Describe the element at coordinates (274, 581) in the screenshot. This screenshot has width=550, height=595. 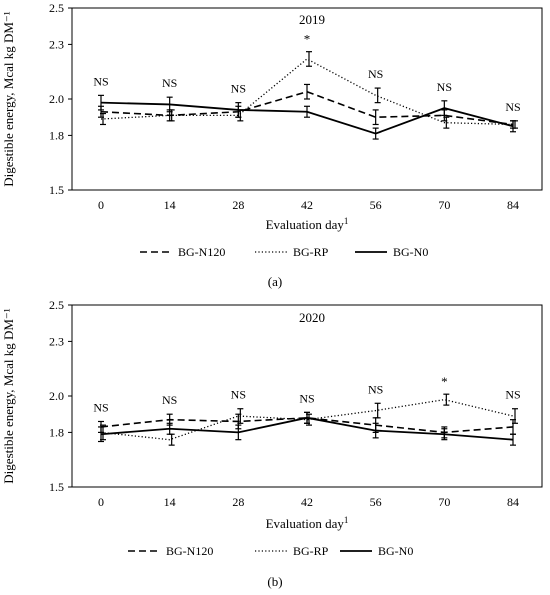
I see `panel-label: (b)` at that location.